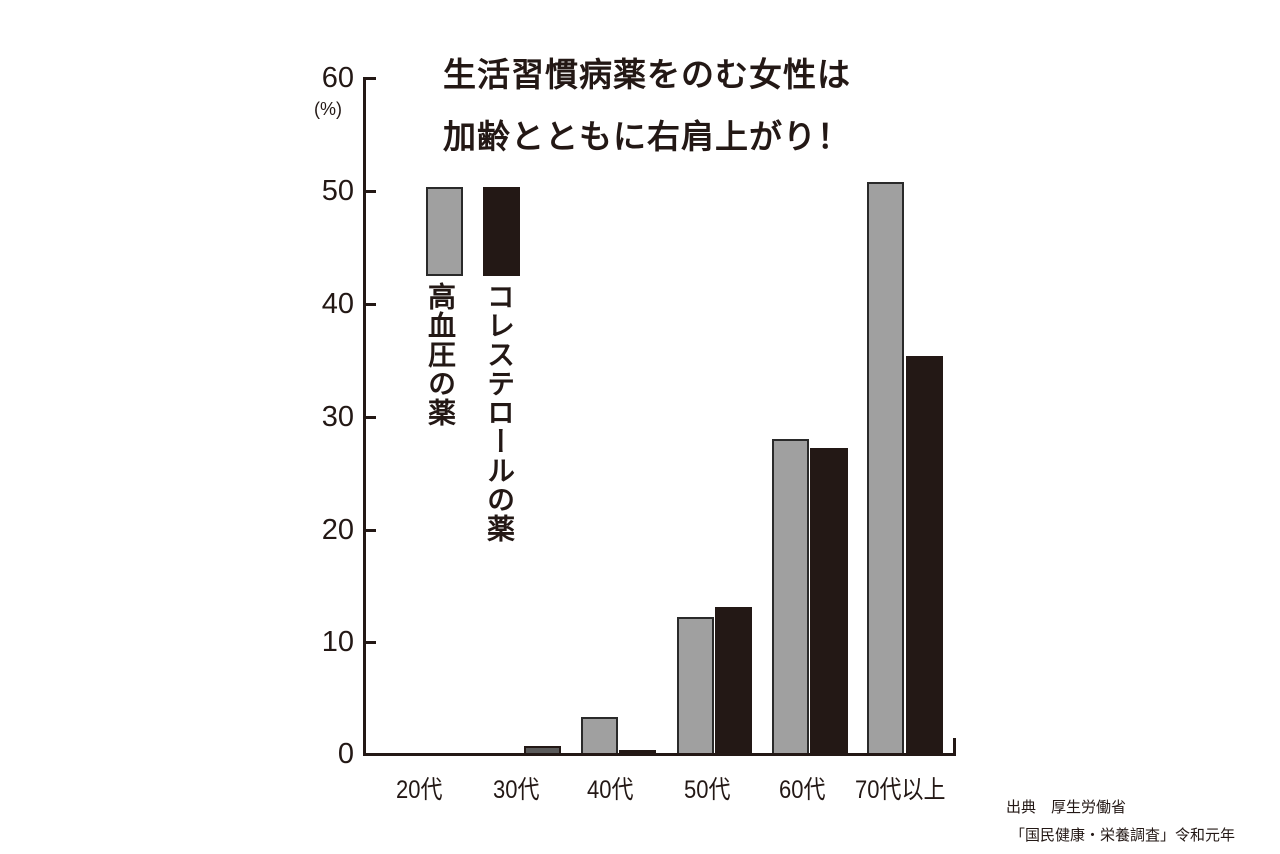 This screenshot has width=1280, height=854. What do you see at coordinates (790, 596) in the screenshot?
I see `bar-60s-hypertension` at bounding box center [790, 596].